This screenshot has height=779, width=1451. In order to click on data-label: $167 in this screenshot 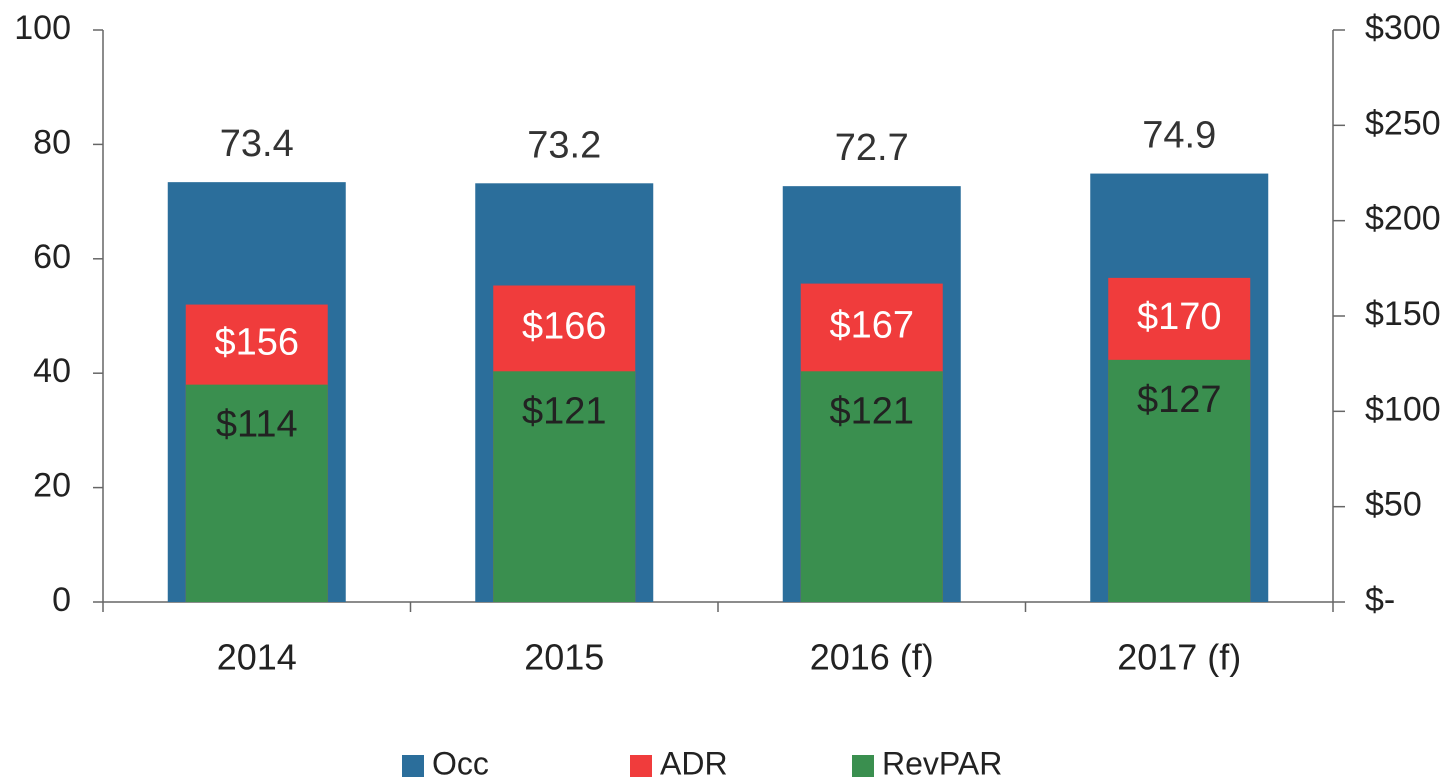, I will do `click(871, 325)`.